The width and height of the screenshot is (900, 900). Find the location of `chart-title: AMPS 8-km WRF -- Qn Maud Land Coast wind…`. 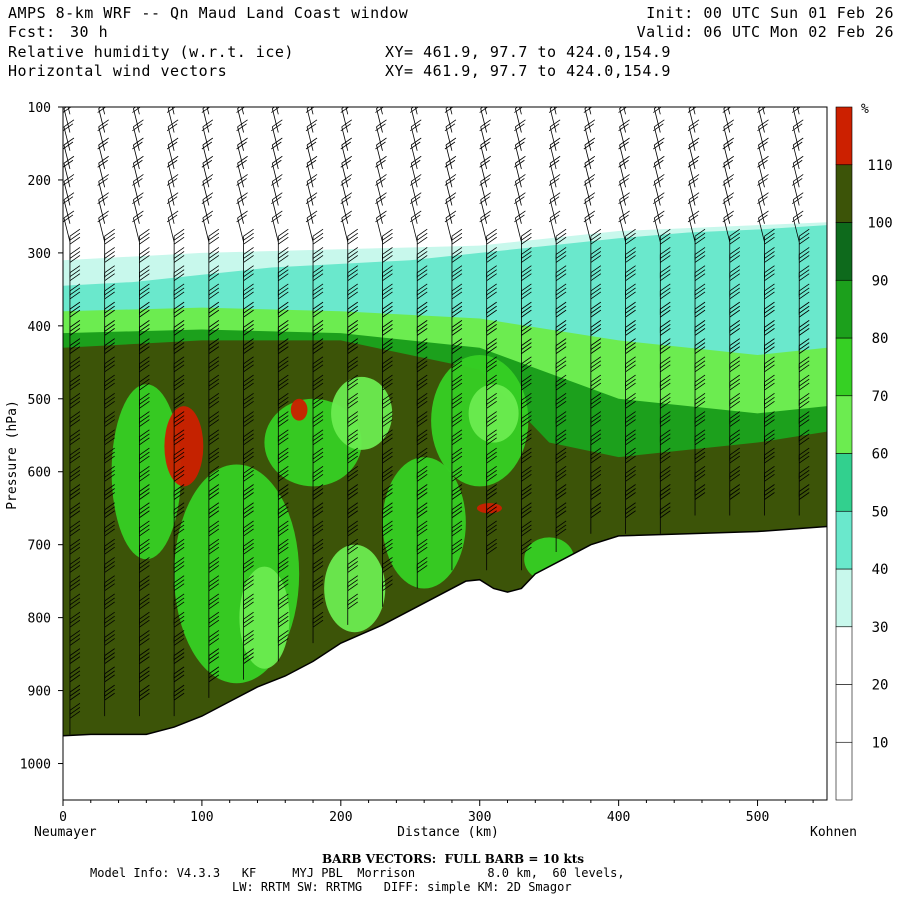

chart-title: AMPS 8-km WRF -- Qn Maud Land Coast wind… is located at coordinates (208, 13).